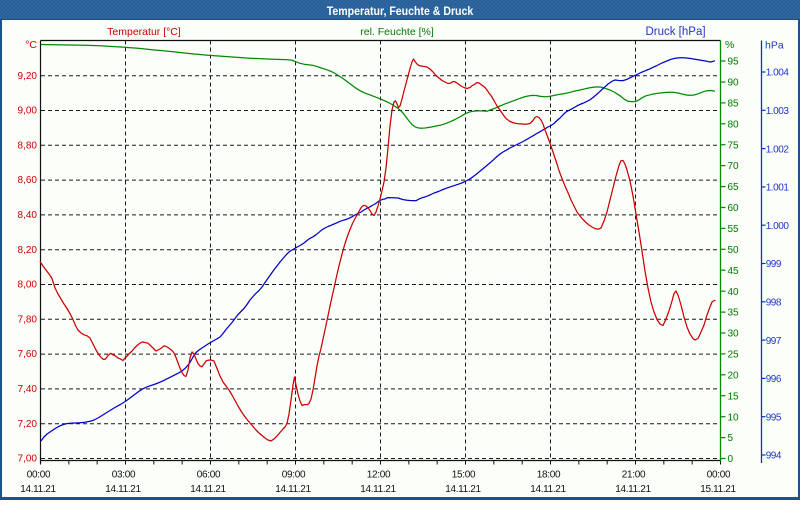 The height and width of the screenshot is (505, 800). Describe the element at coordinates (774, 379) in the screenshot. I see `svg-text: 996` at that location.